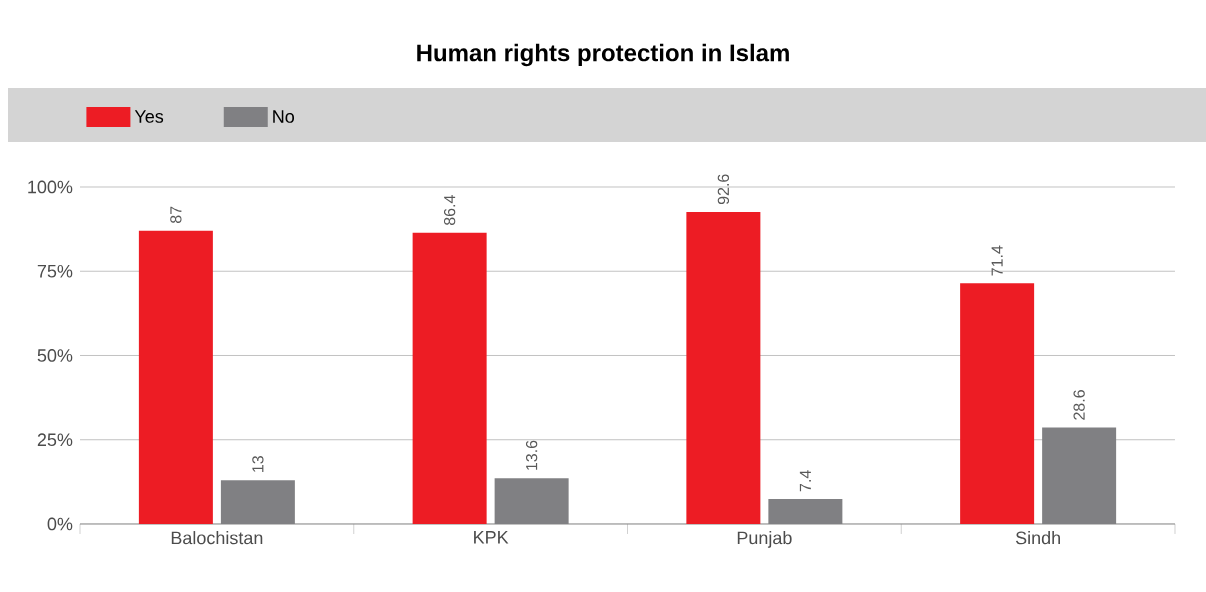 Image resolution: width=1206 pixels, height=592 pixels. What do you see at coordinates (176, 215) in the screenshot?
I see `data-label: 87` at bounding box center [176, 215].